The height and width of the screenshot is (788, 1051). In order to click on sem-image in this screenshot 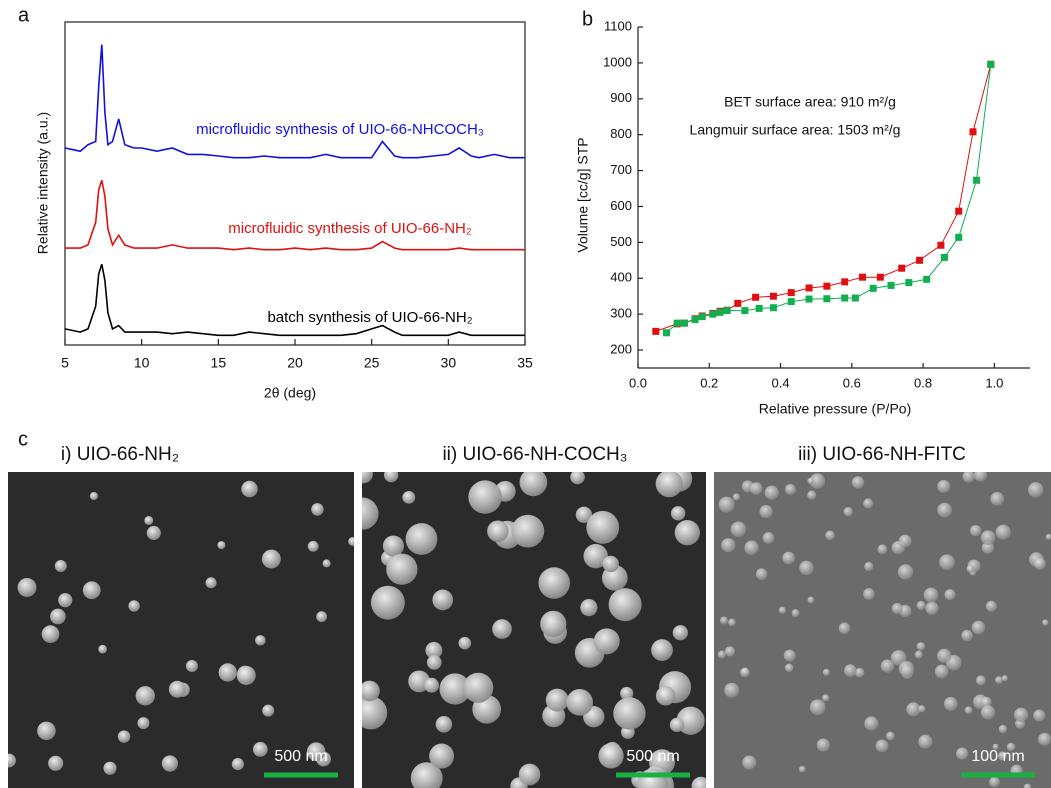, I will do `click(882, 630)`.